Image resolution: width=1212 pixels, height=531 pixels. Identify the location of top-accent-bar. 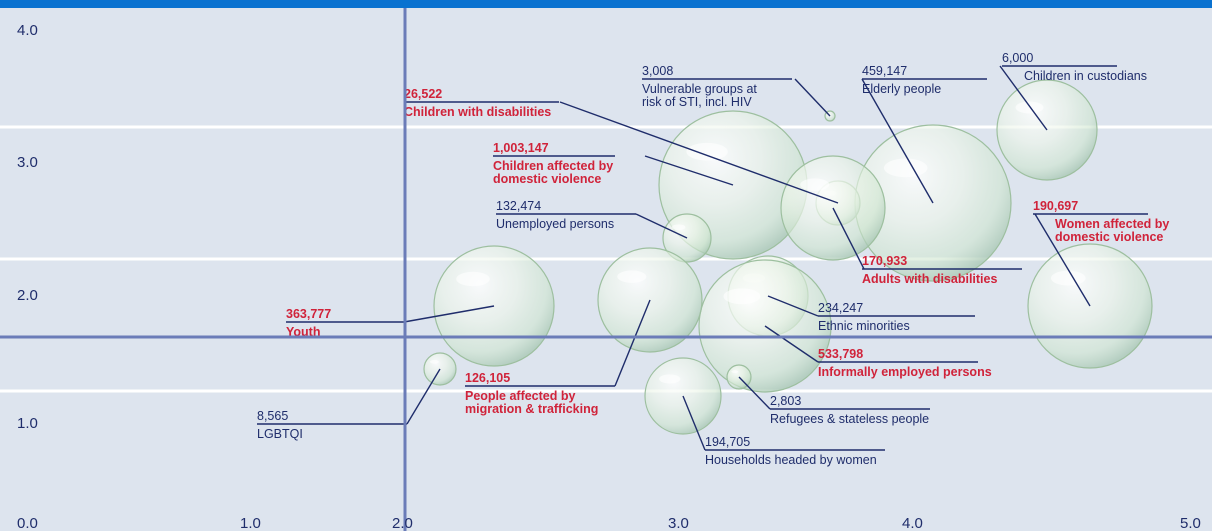
(606, 4).